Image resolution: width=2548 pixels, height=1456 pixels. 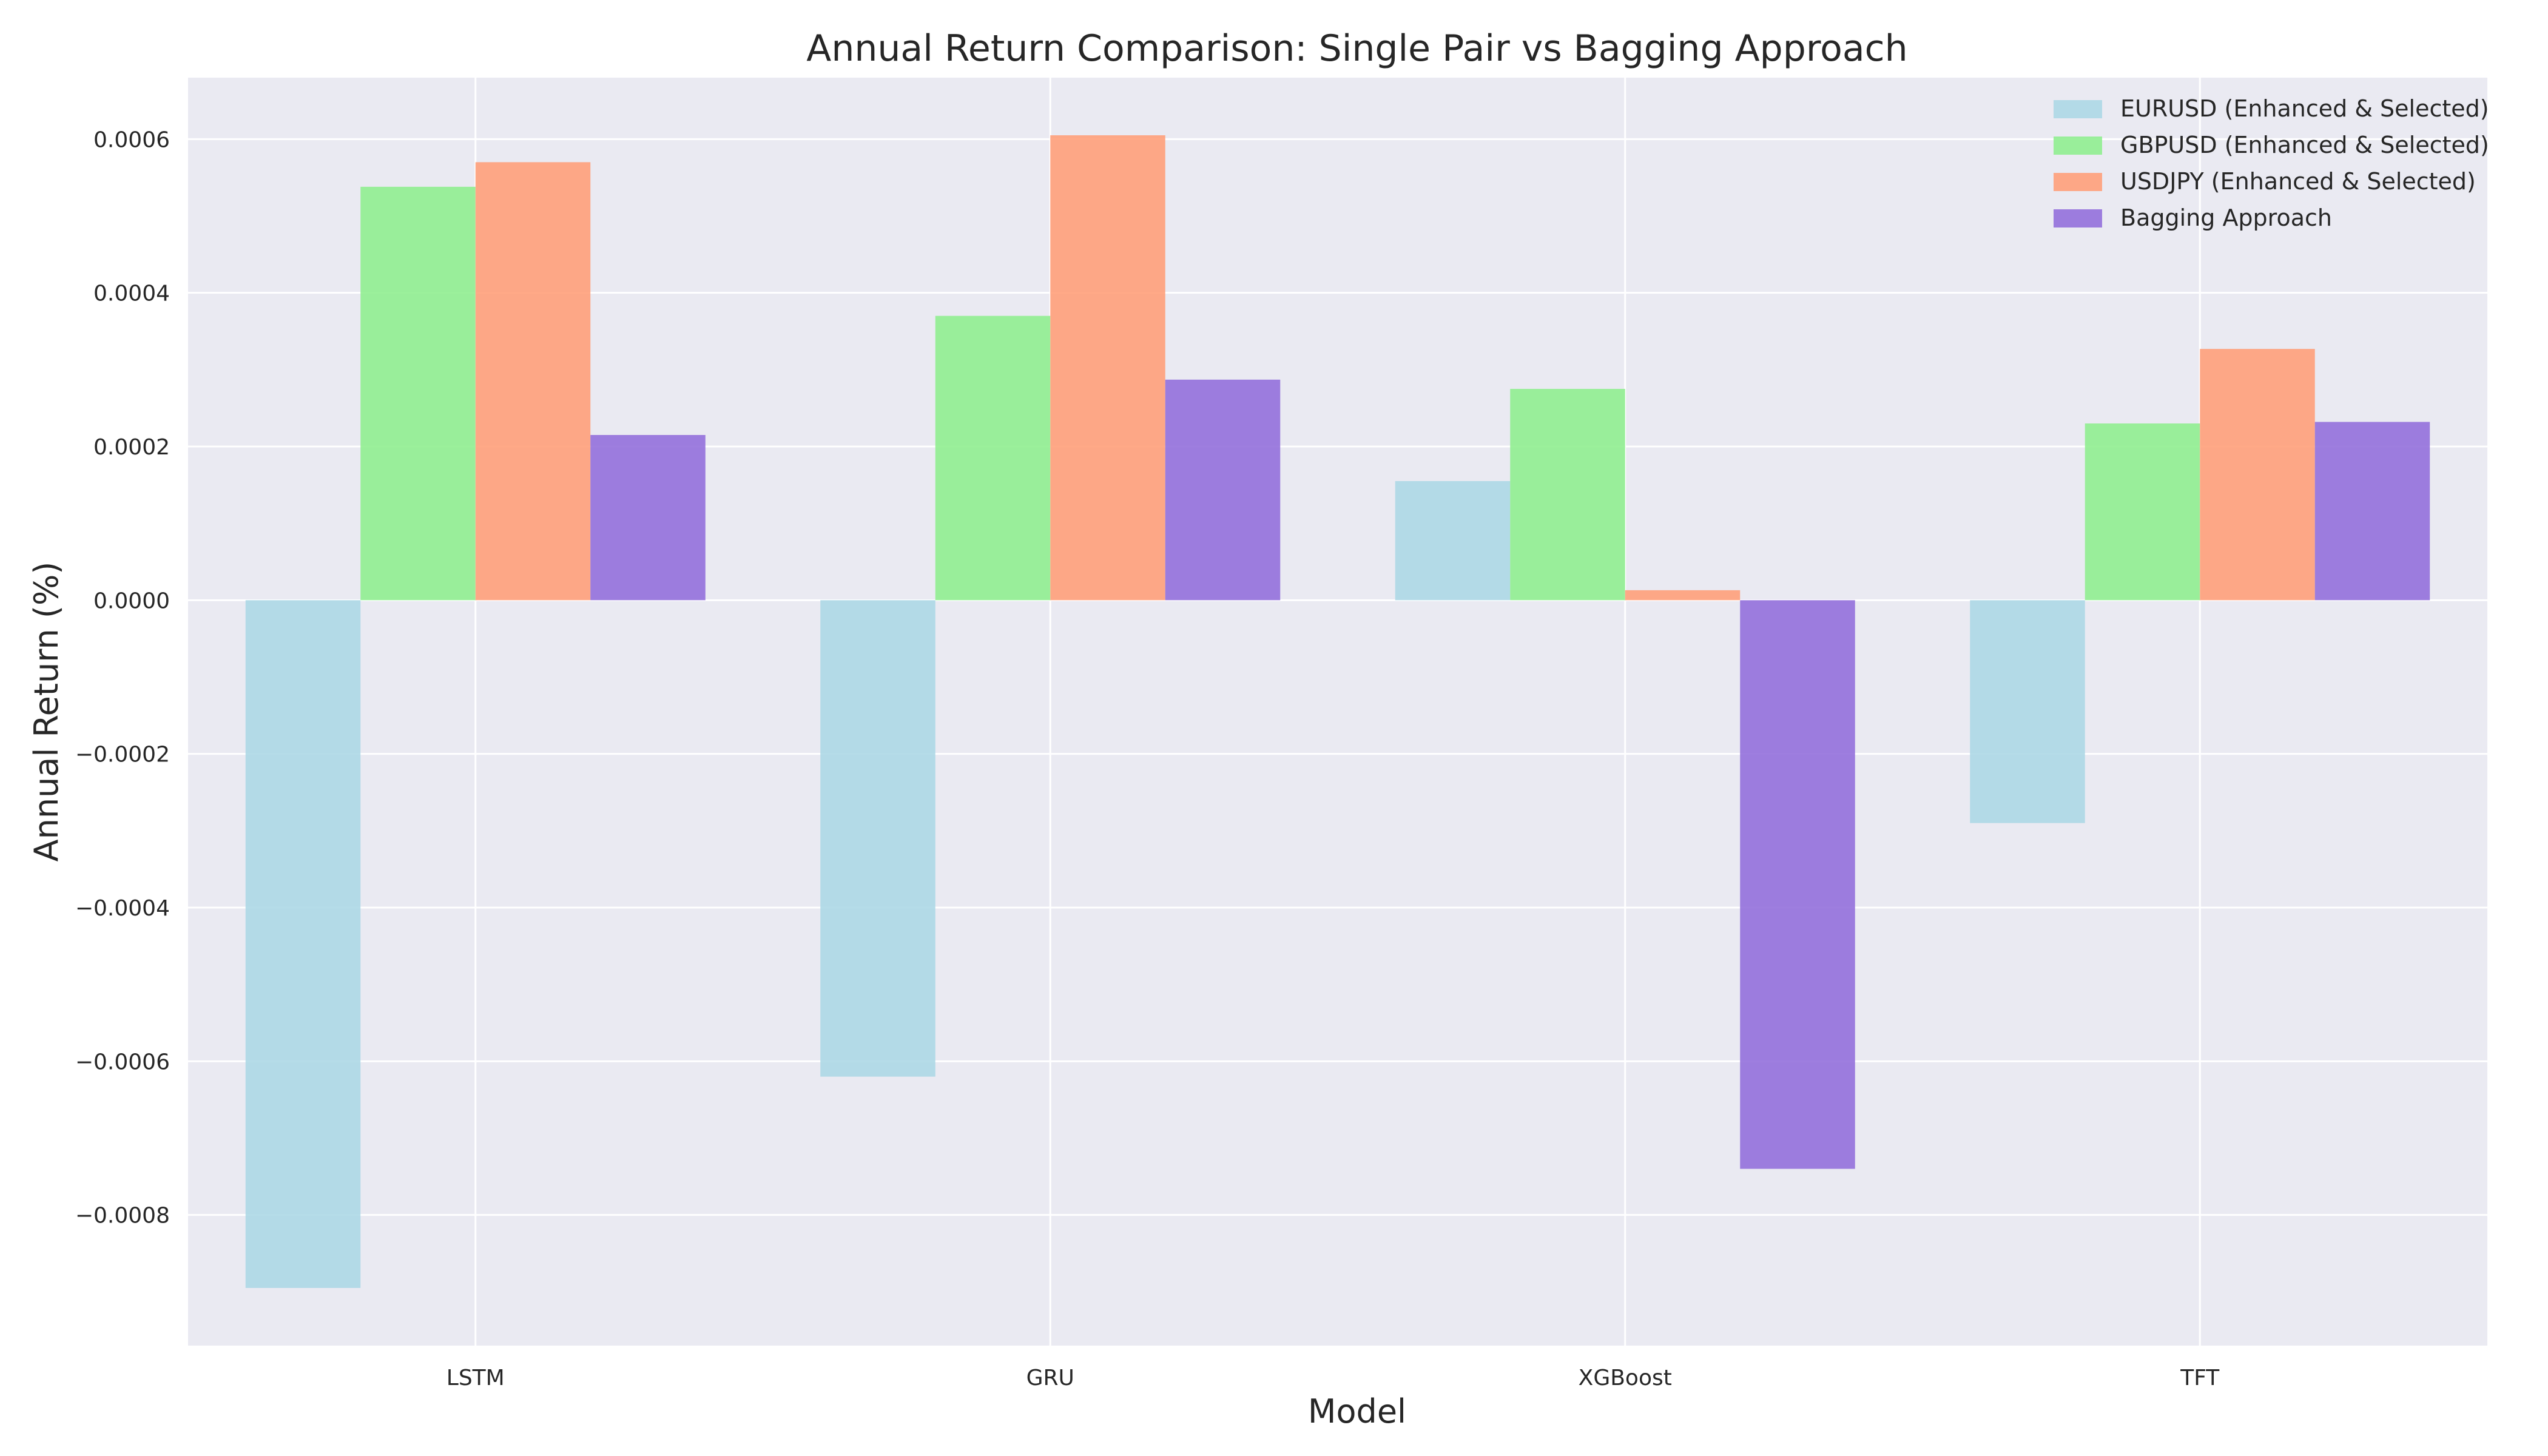 What do you see at coordinates (1050, 1378) in the screenshot?
I see `x-tick-label: GRU` at bounding box center [1050, 1378].